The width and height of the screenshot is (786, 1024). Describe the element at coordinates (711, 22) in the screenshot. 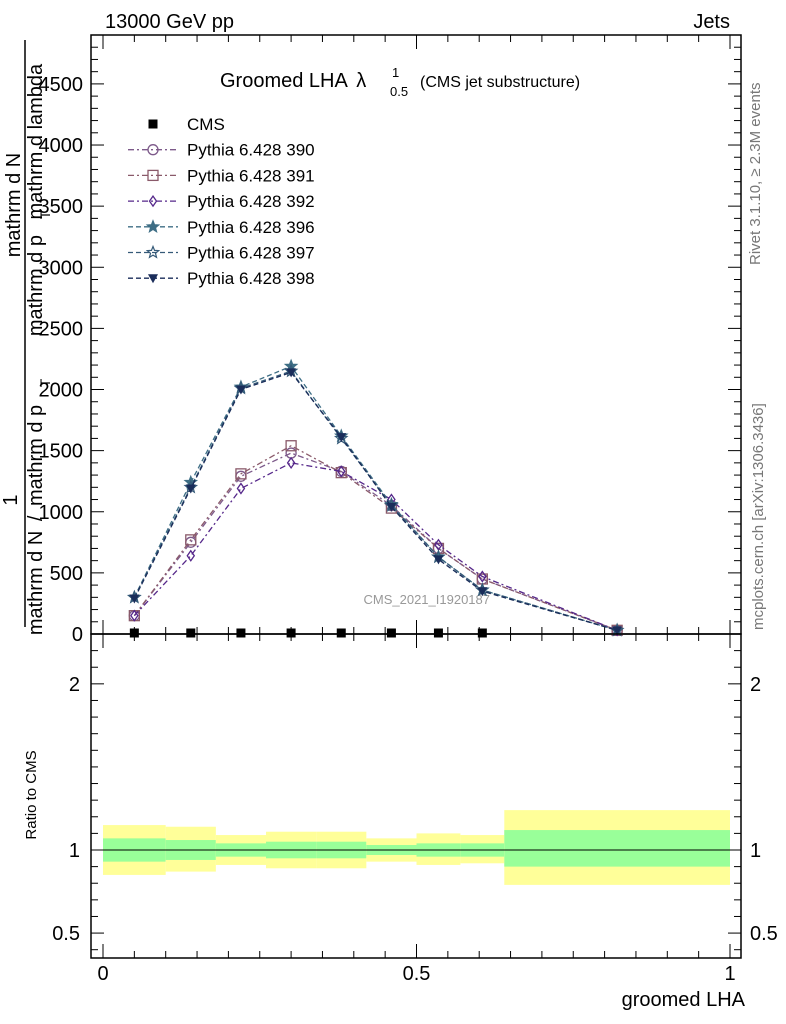

I see `header-jets: Jets` at that location.